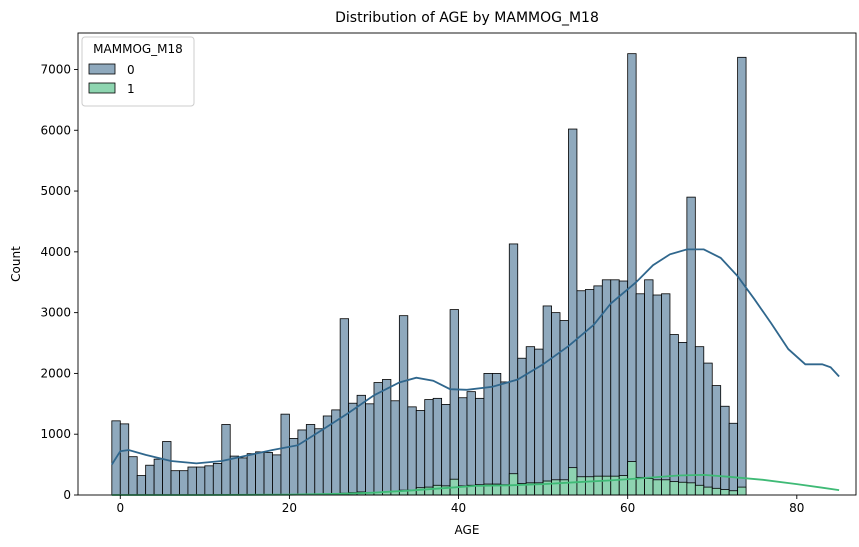  Describe the element at coordinates (55, 252) in the screenshot. I see `y-tick-label: 4000` at that location.